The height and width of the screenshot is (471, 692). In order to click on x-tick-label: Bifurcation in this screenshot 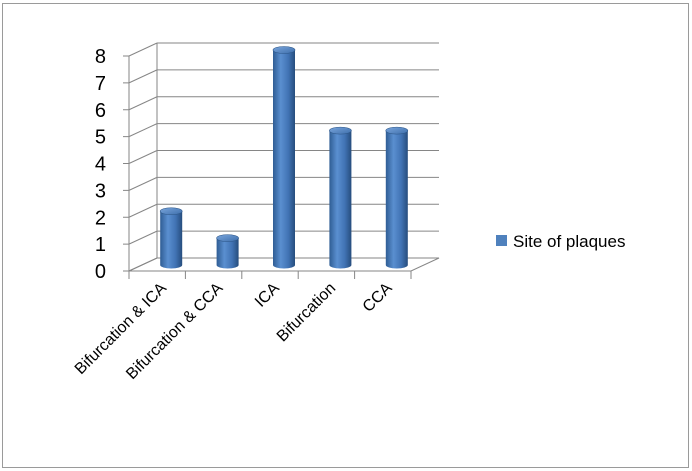, I will do `click(306, 312)`.